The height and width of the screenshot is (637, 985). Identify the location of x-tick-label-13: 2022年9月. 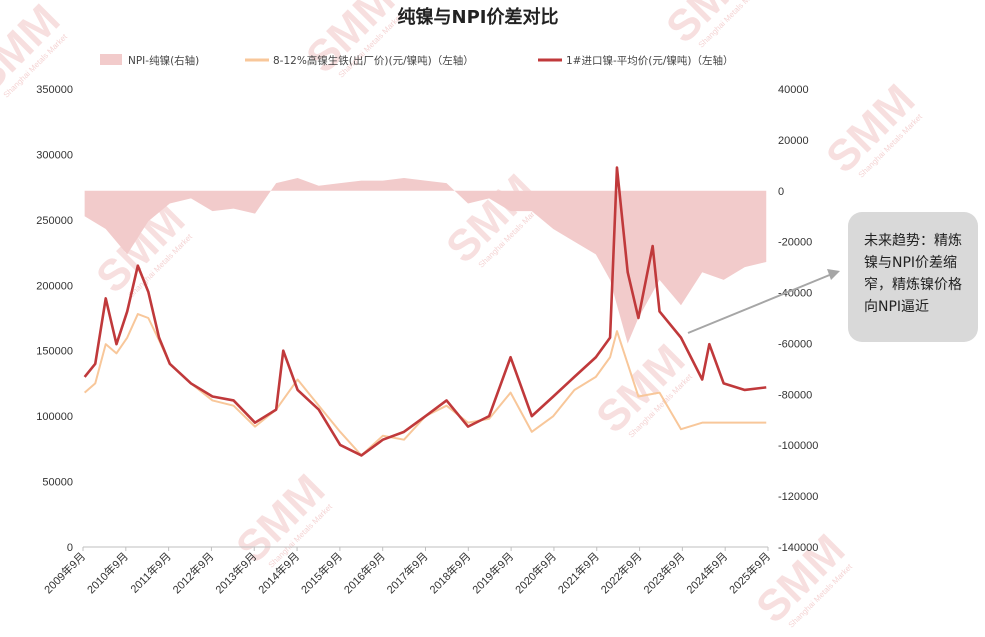
(621, 572).